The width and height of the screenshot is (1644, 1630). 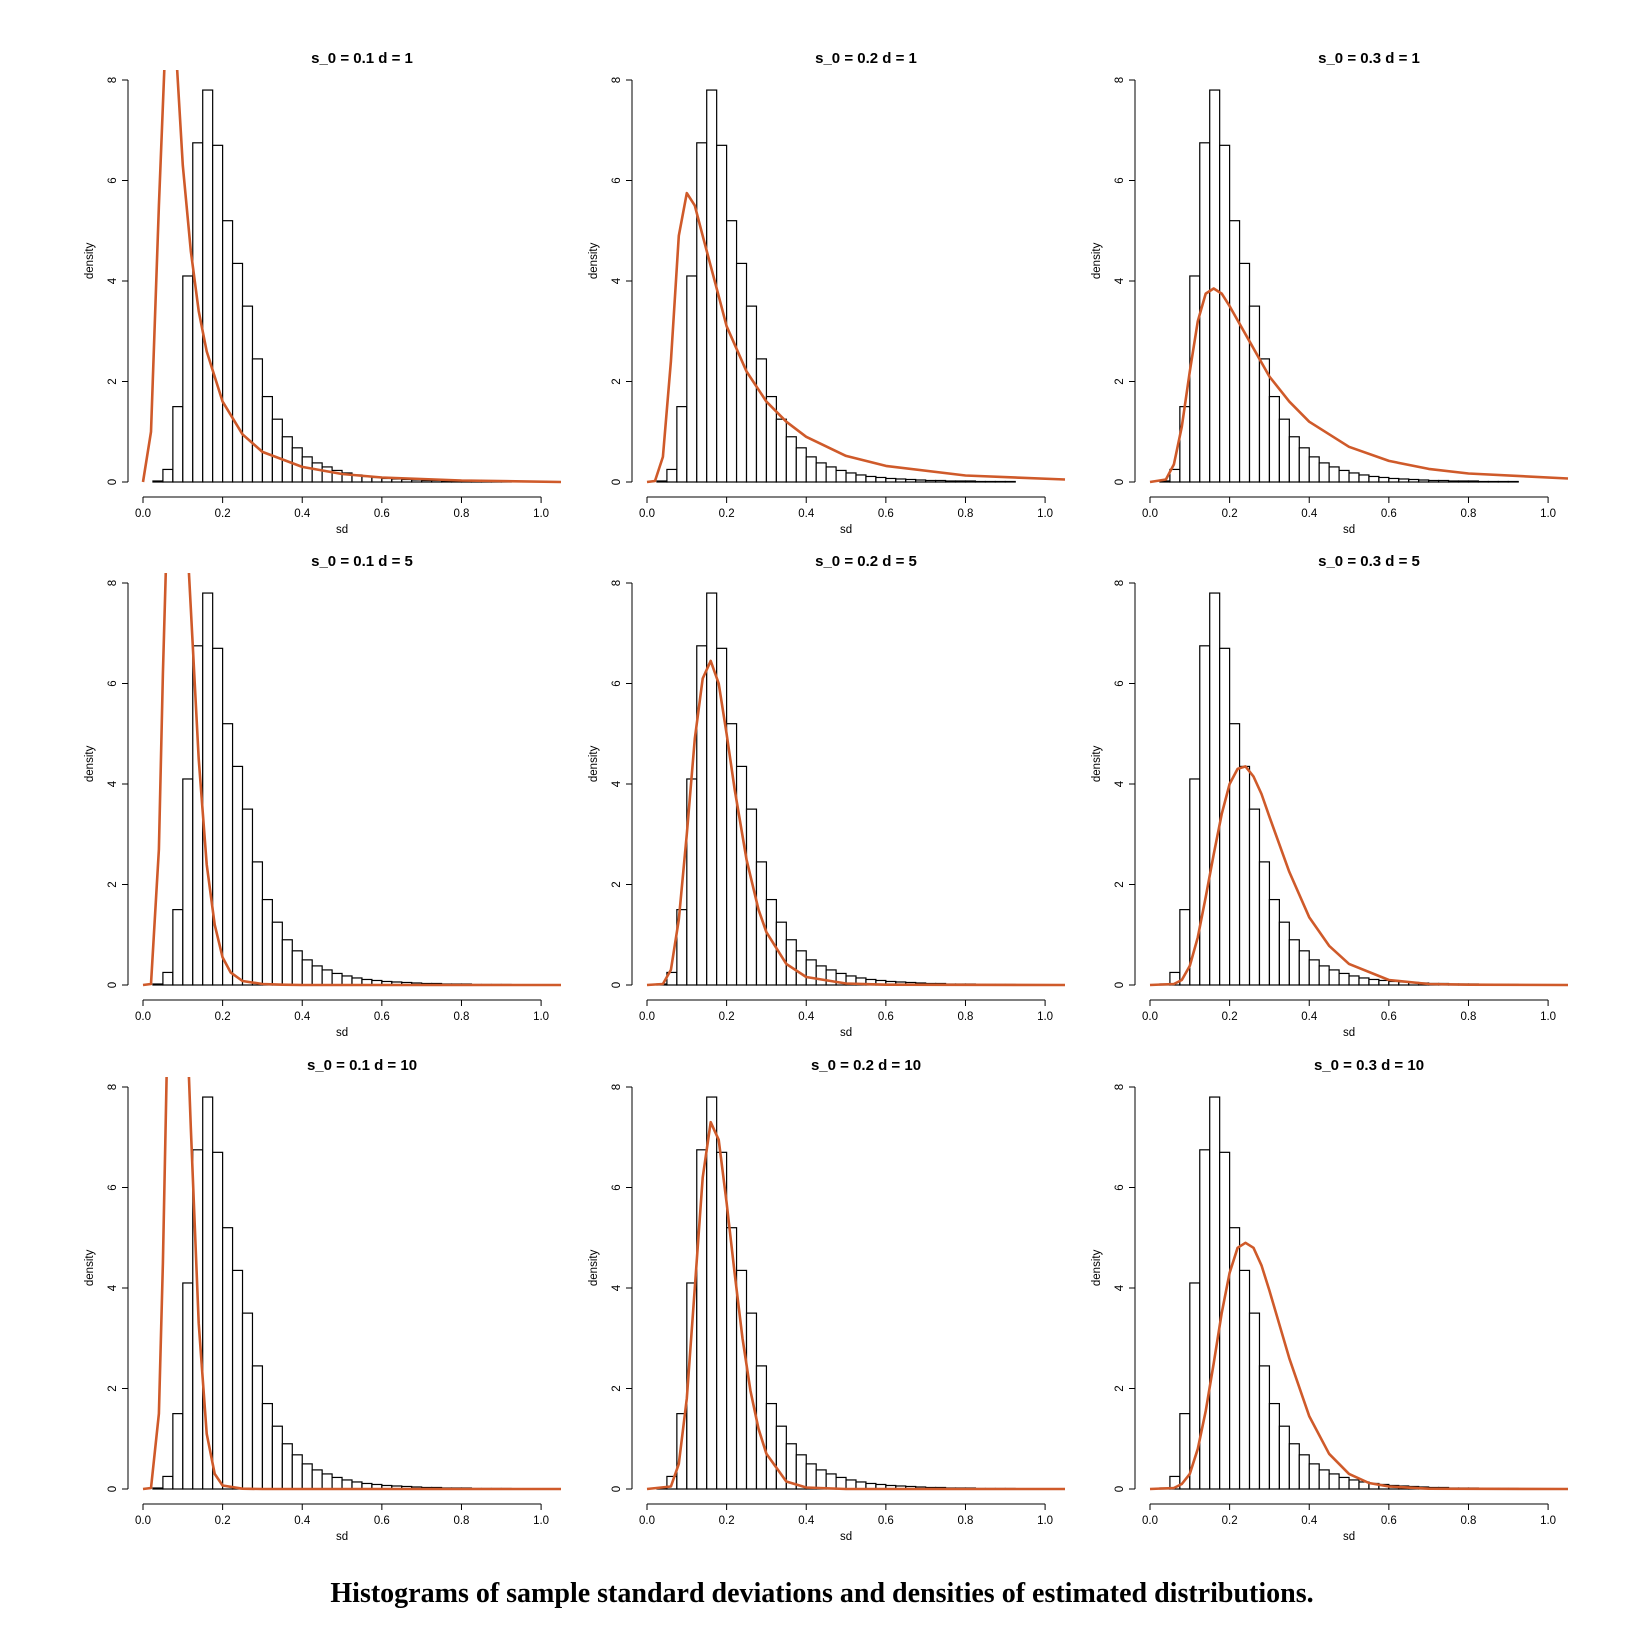 What do you see at coordinates (1230, 1017) in the screenshot?
I see `x-tick-label: 0.2` at bounding box center [1230, 1017].